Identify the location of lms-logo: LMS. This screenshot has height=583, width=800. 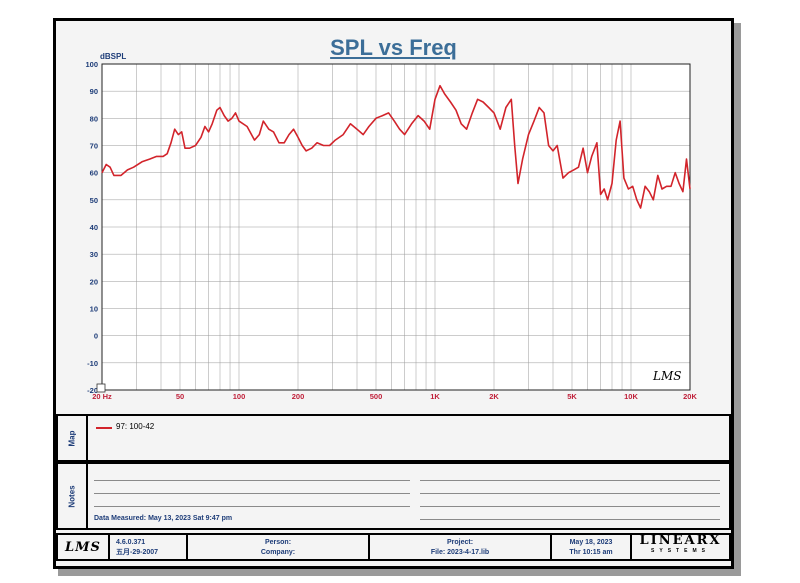
(83, 547).